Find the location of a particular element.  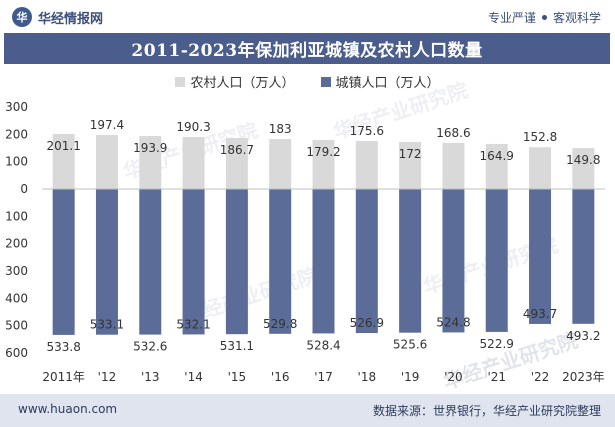

brand: 华 华经情报网 is located at coordinates (57, 17).